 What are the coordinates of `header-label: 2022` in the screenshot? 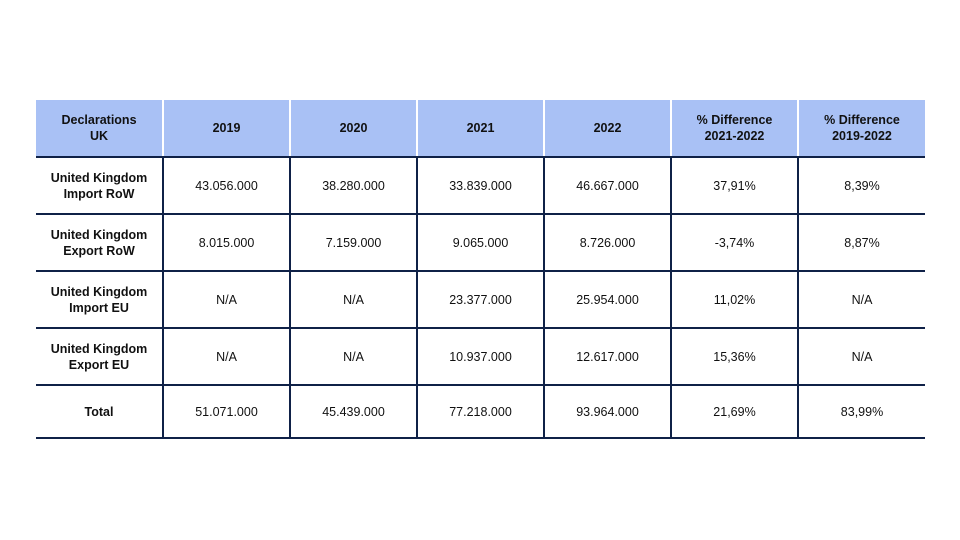 It's located at (607, 128).